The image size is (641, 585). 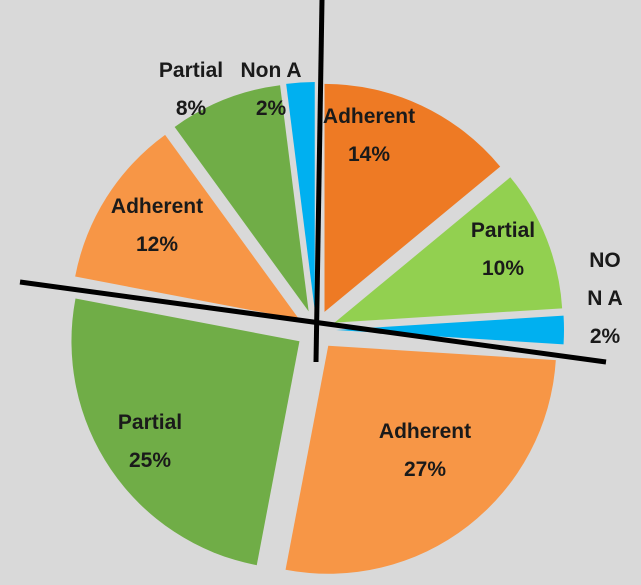 I want to click on slice-label: Partial 10%, so click(x=503, y=250).